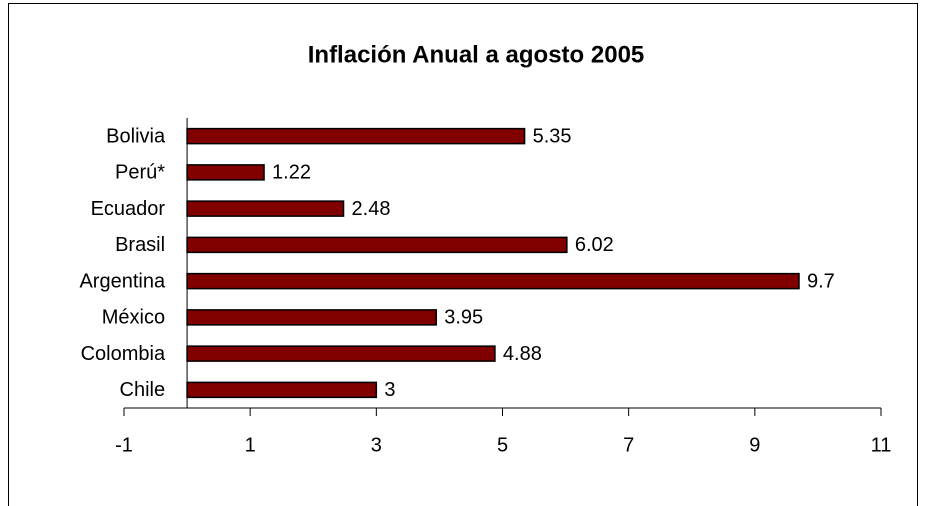  Describe the element at coordinates (754, 445) in the screenshot. I see `x-tick-label: 9` at that location.